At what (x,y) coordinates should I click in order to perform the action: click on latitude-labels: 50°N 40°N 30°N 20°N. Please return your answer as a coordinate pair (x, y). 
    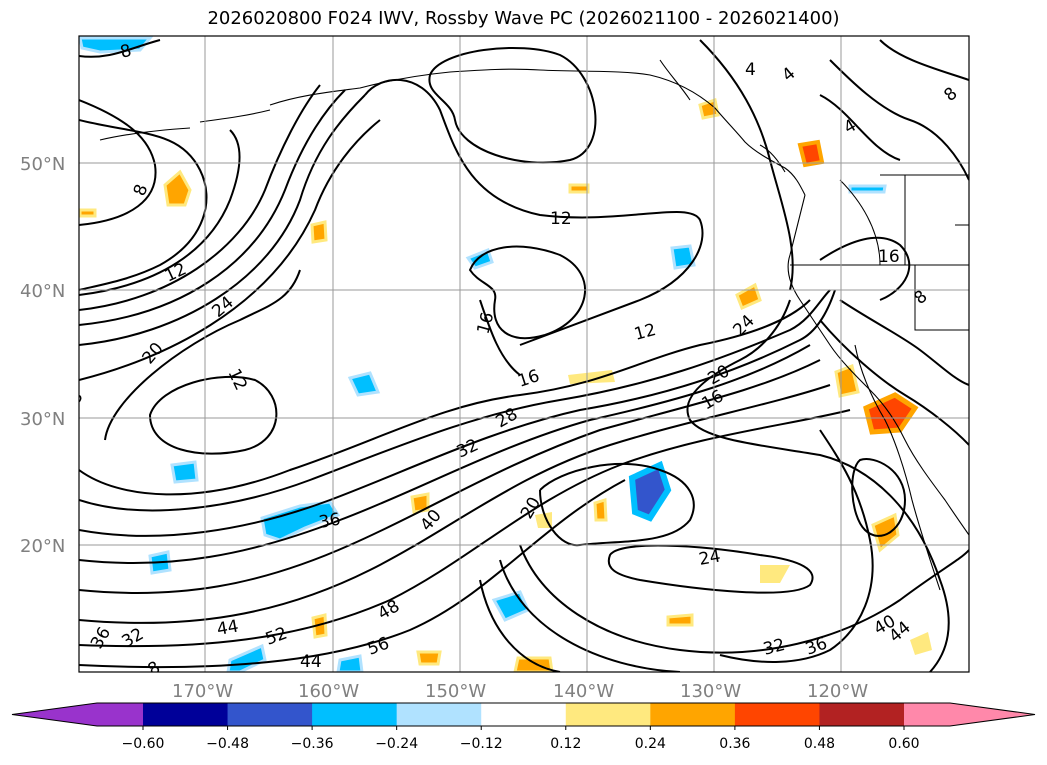
    Looking at the image, I should click on (42, 355).